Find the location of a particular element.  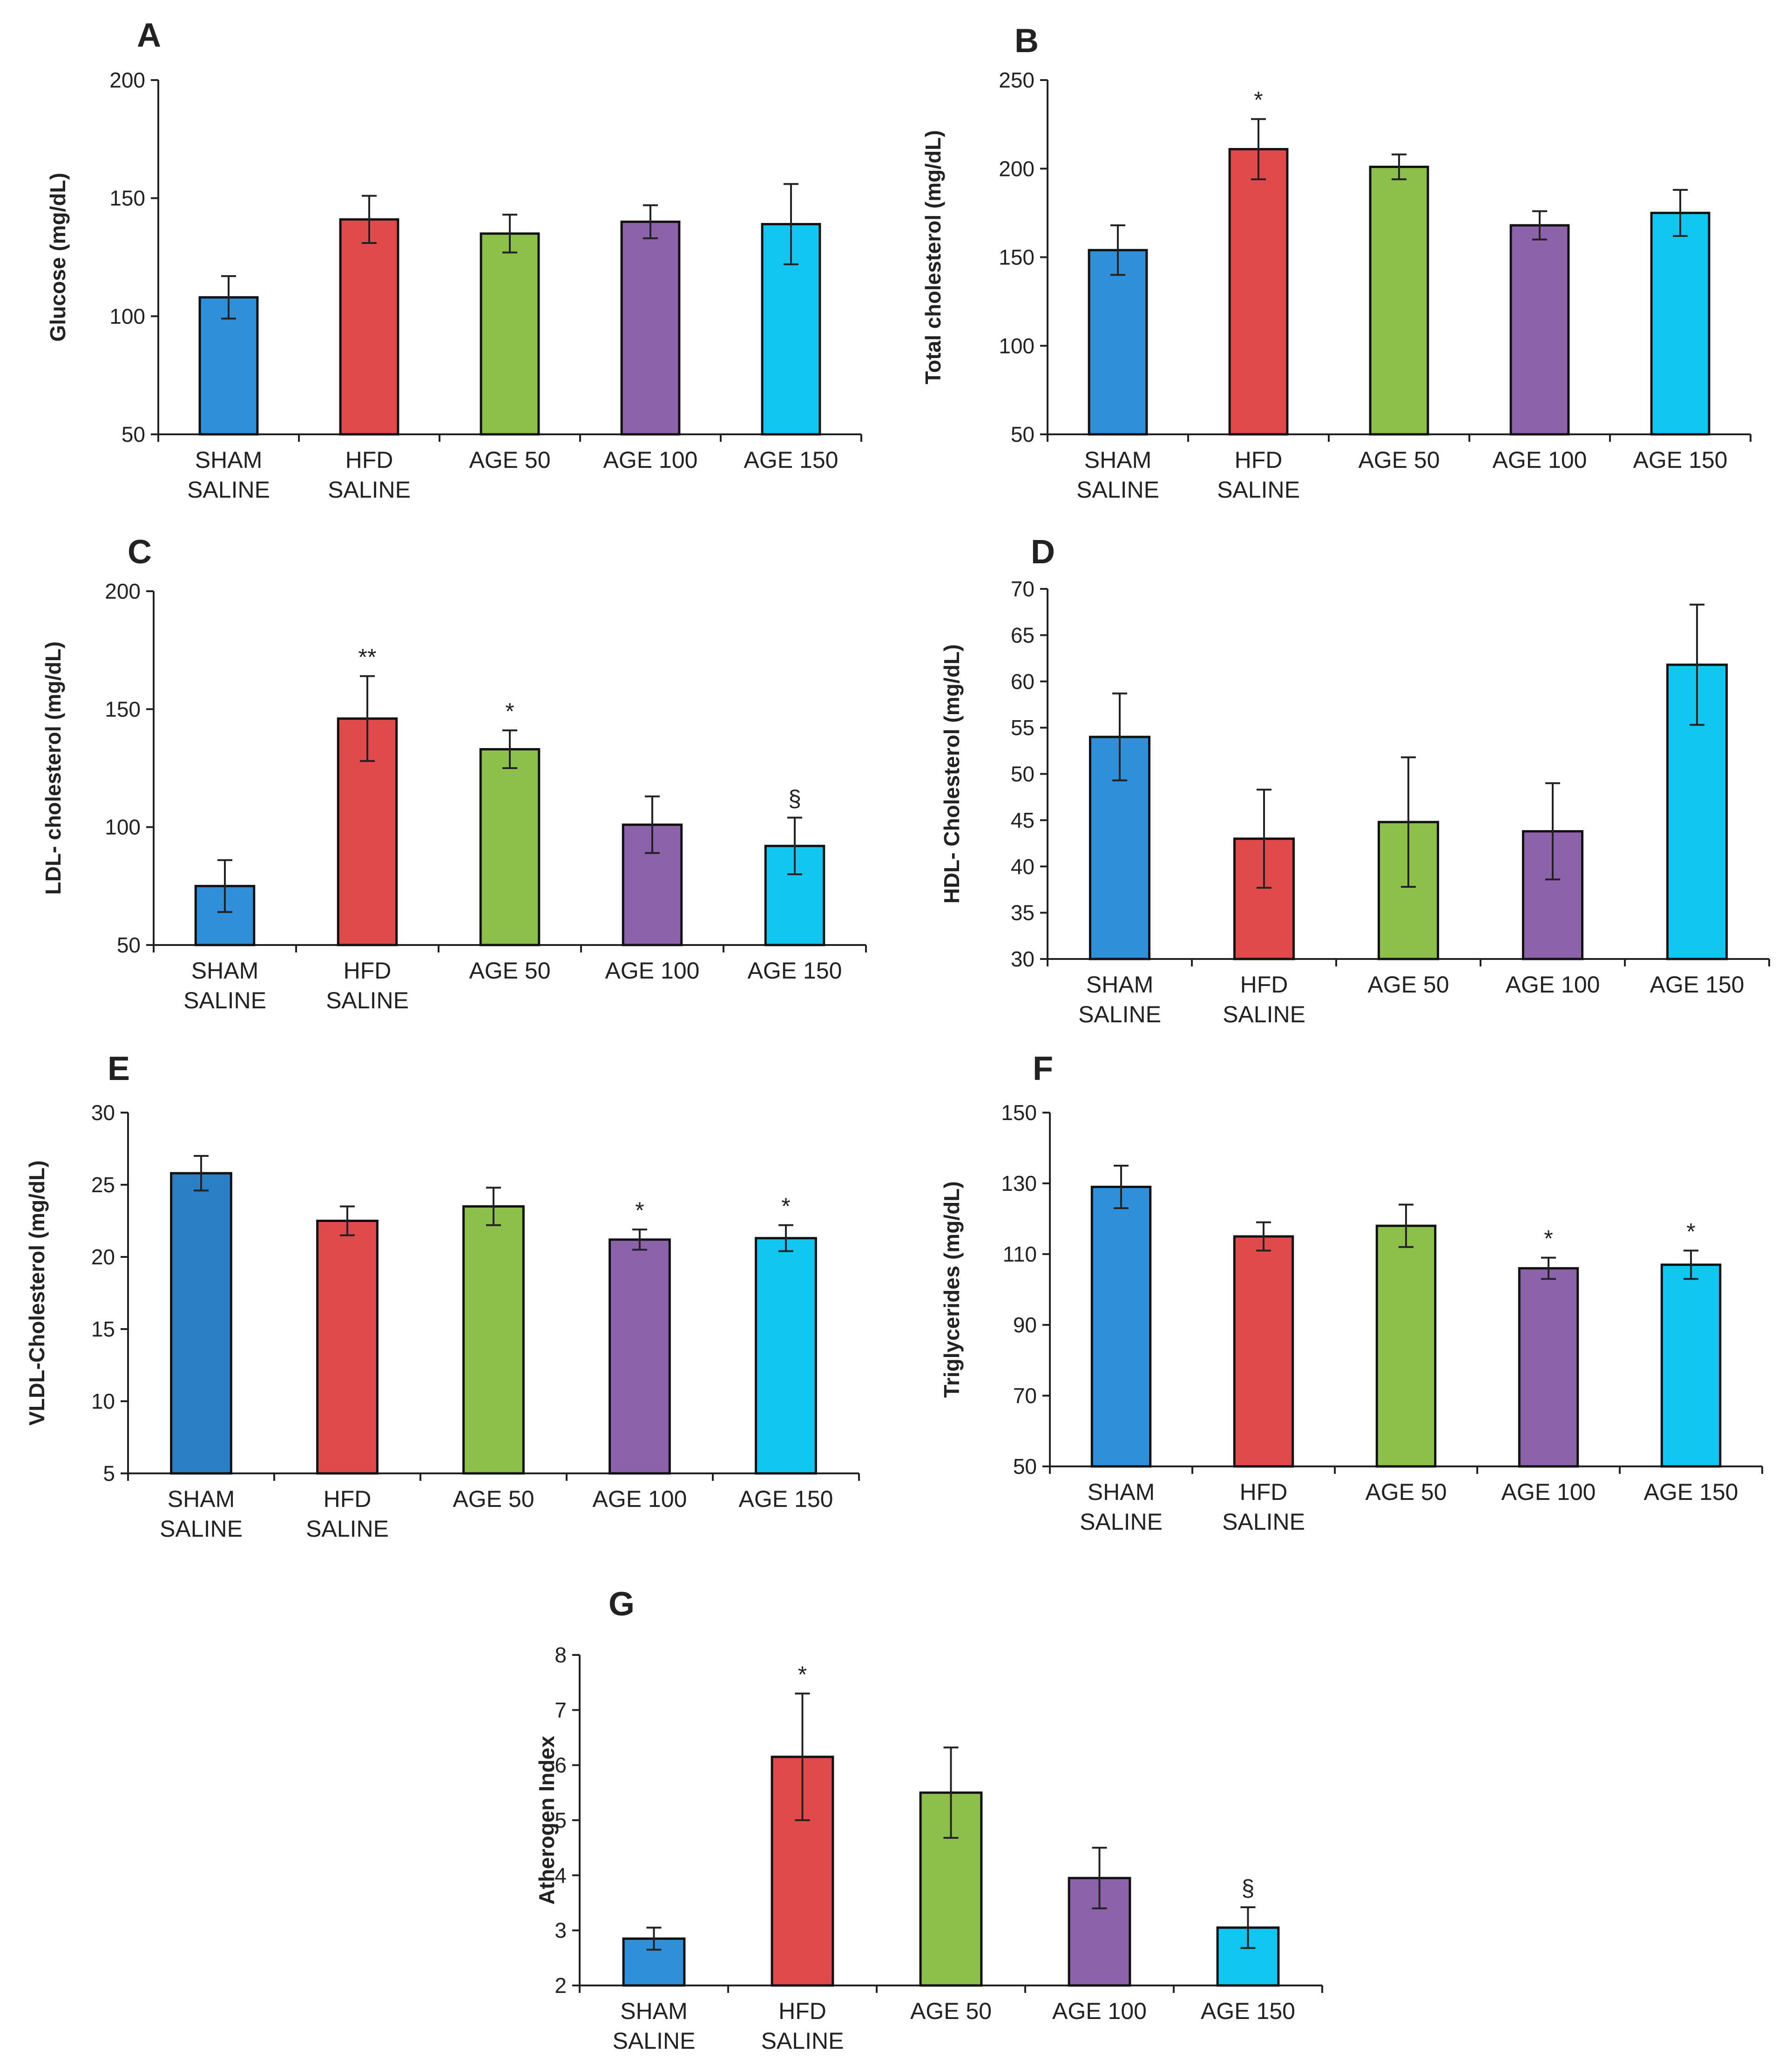

y-tick-label: 4 is located at coordinates (561, 1875).